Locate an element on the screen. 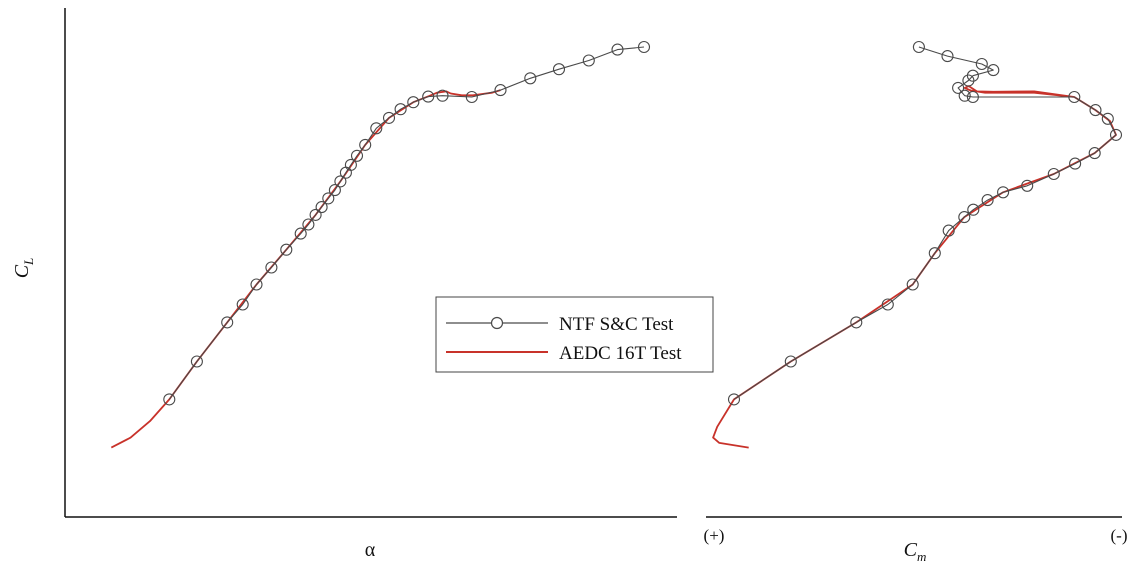 Image resolution: width=1133 pixels, height=563 pixels. legend-box is located at coordinates (574, 334).